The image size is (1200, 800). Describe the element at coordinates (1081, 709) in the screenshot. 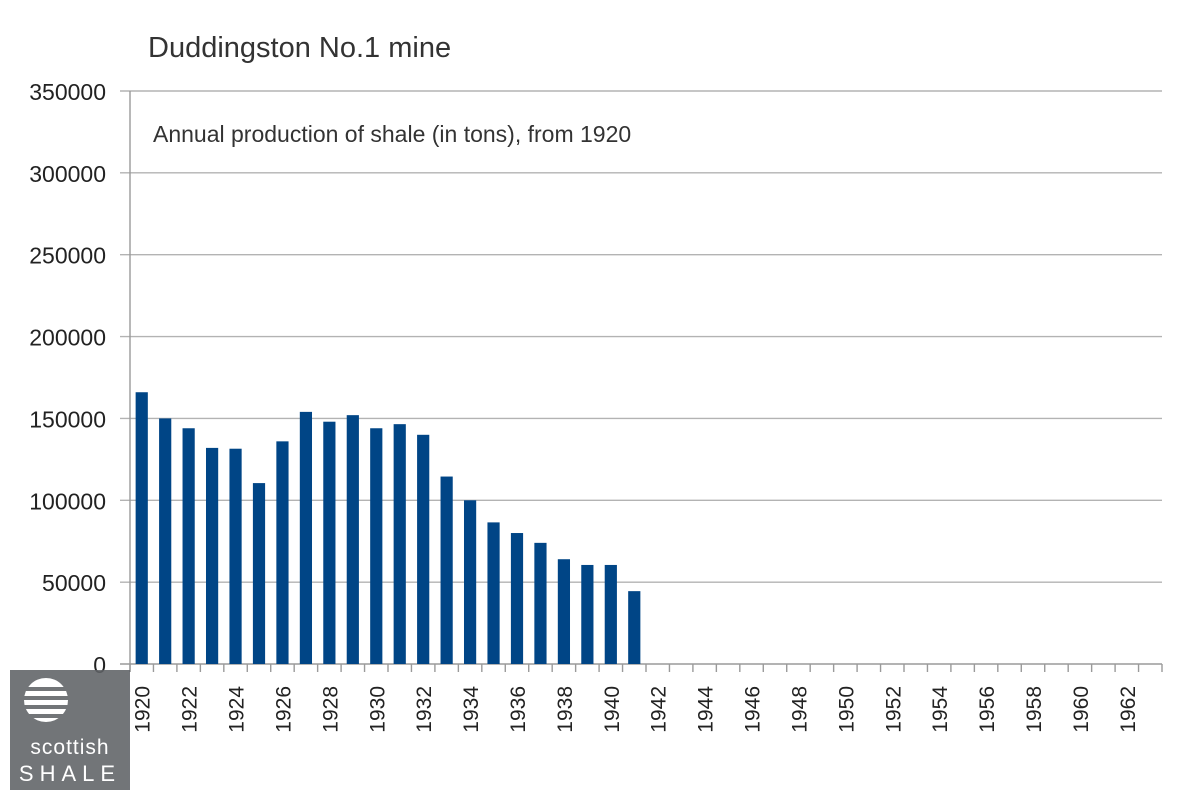

I see `x-tick-label: 1960` at that location.